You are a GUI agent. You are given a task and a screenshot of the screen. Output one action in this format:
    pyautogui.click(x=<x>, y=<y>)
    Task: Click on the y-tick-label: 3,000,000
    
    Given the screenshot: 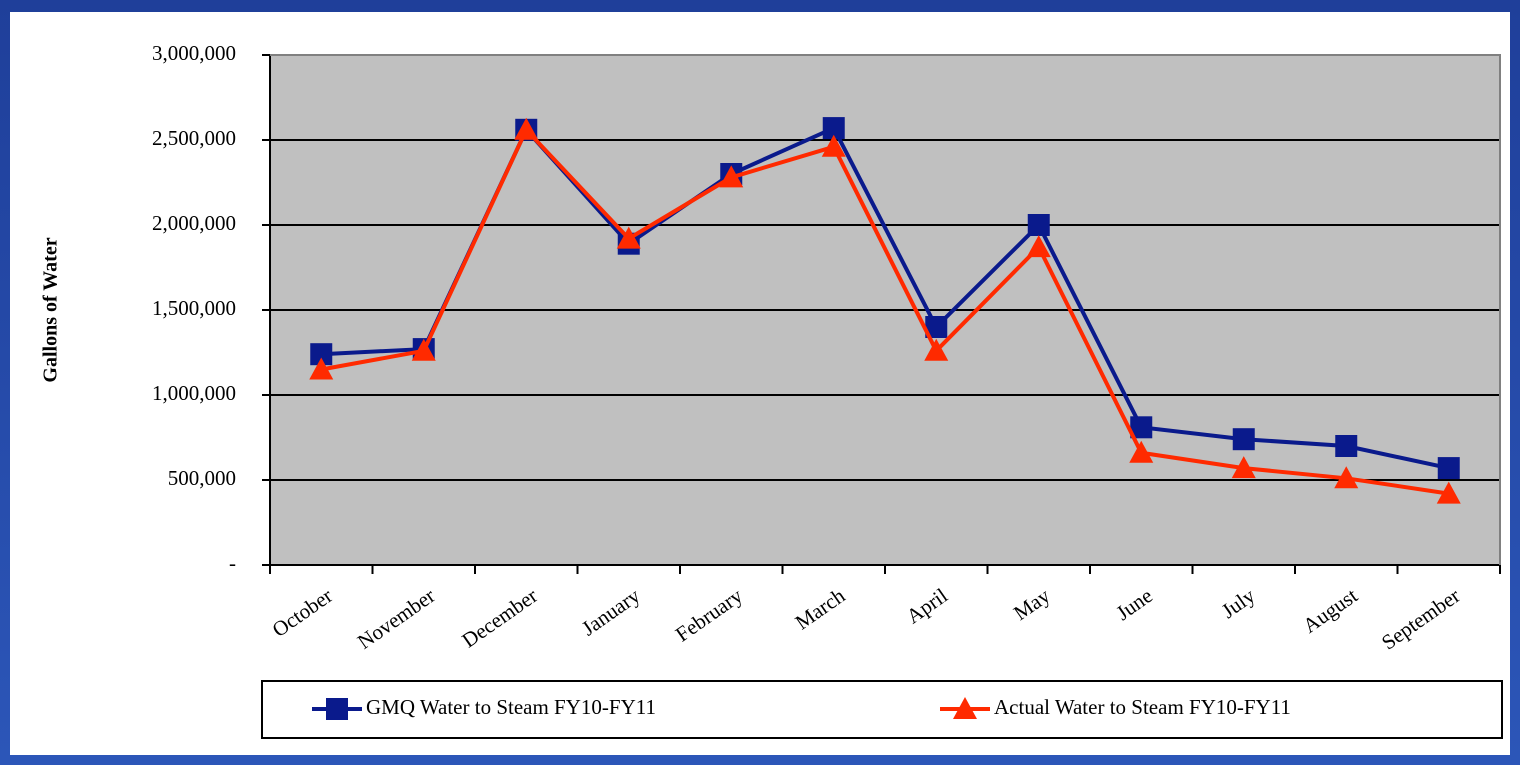 What is the action you would take?
    pyautogui.click(x=194, y=53)
    